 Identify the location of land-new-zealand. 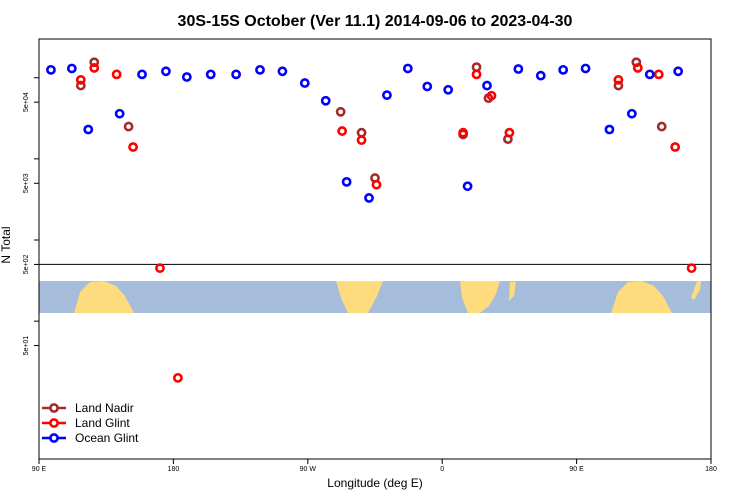
(696, 290).